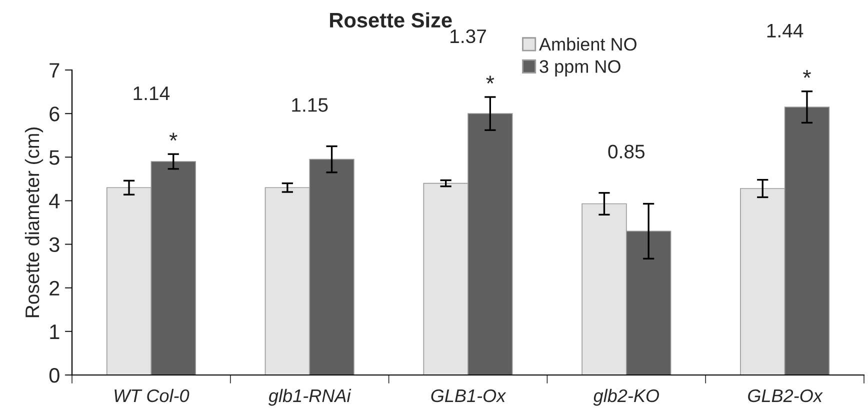 Image resolution: width=868 pixels, height=416 pixels. I want to click on y-axis-title: Rosette diameter (cm), so click(34, 223).